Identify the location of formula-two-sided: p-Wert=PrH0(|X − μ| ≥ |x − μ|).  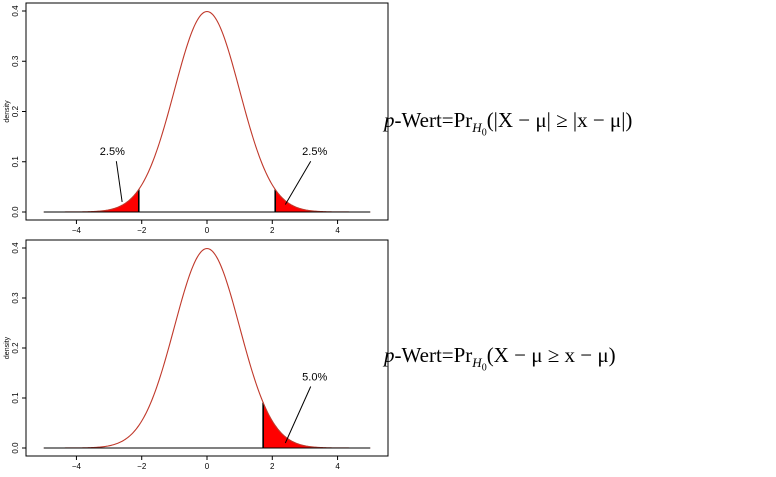
(508, 123).